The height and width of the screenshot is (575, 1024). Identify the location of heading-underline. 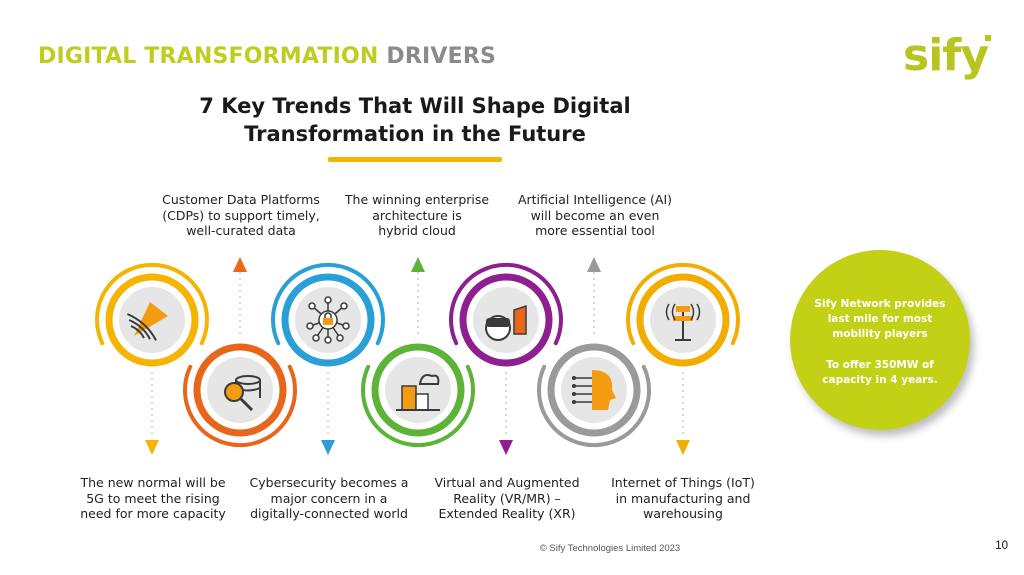
(415, 159).